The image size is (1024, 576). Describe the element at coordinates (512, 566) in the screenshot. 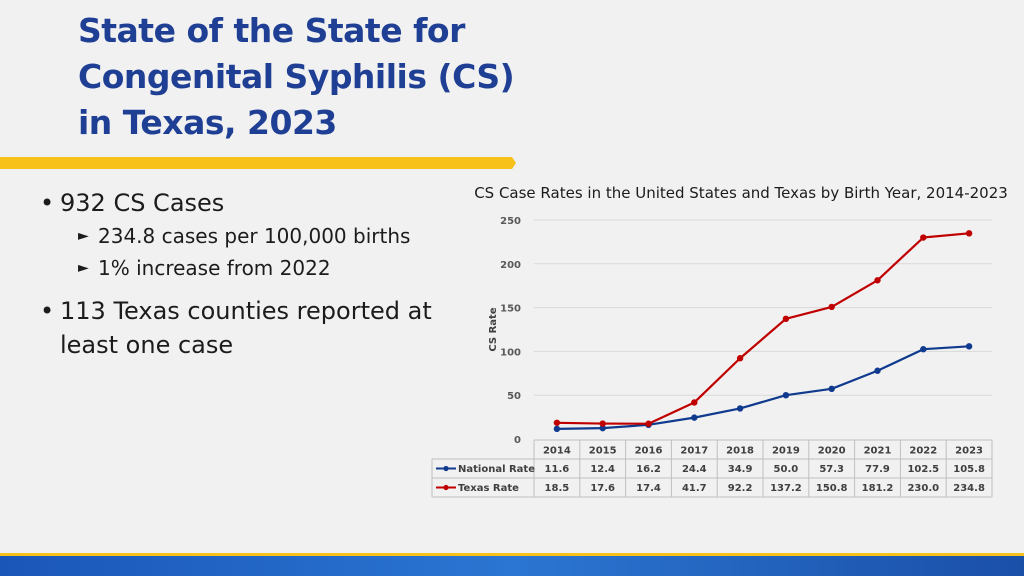

I see `footer-band` at that location.